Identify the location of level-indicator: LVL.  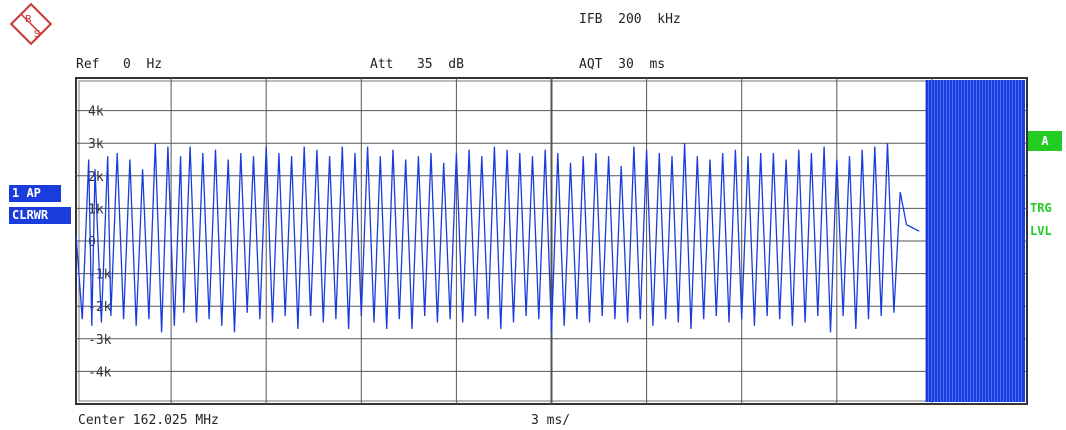
(1041, 231).